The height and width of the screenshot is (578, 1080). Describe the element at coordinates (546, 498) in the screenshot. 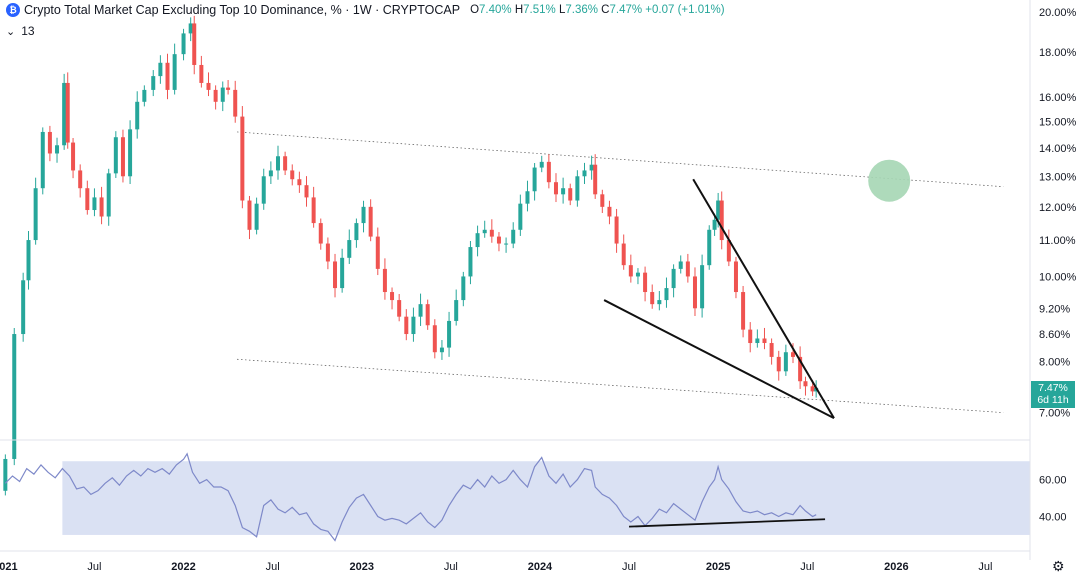

I see `rsi-band` at that location.